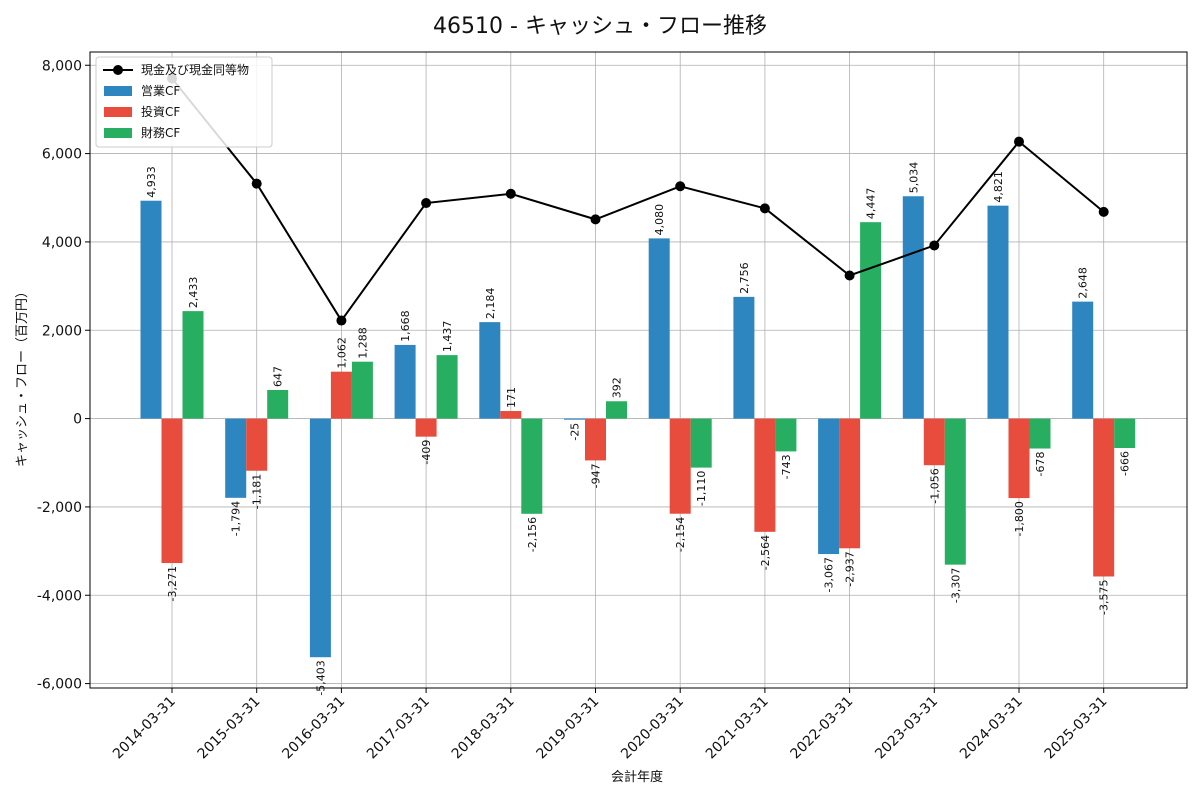 This screenshot has height=800, width=1200. Describe the element at coordinates (195, 69) in the screenshot. I see `legend-label: 現金及び現金同等物` at that location.